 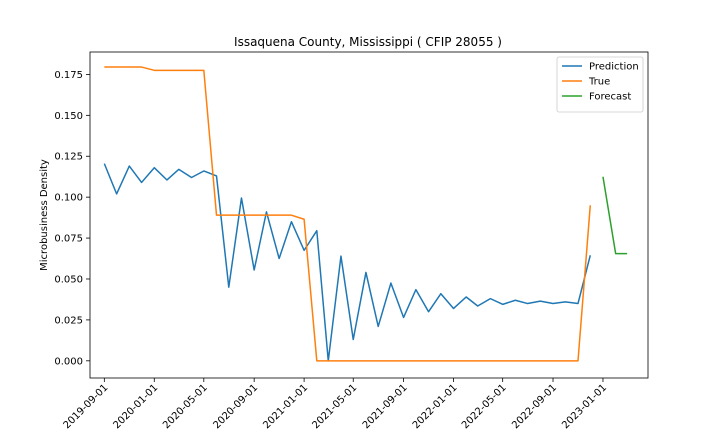 I want to click on x-tick-label: 2023-01-01, so click(x=584, y=406).